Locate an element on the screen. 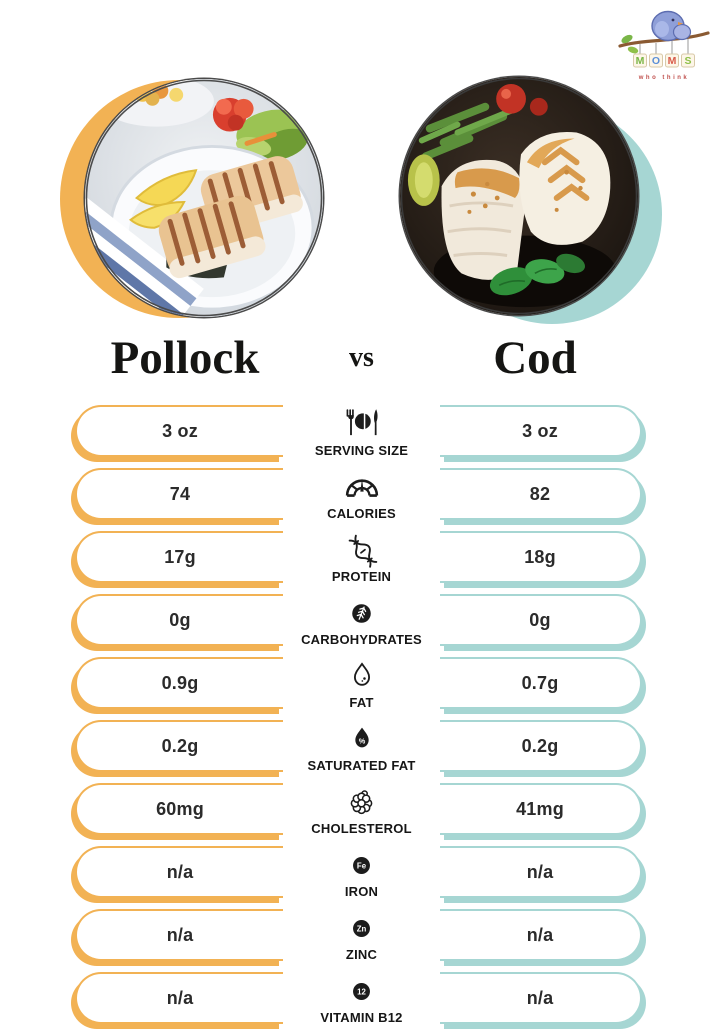 The height and width of the screenshot is (1036, 720). svg-text: Fe is located at coordinates (362, 865).